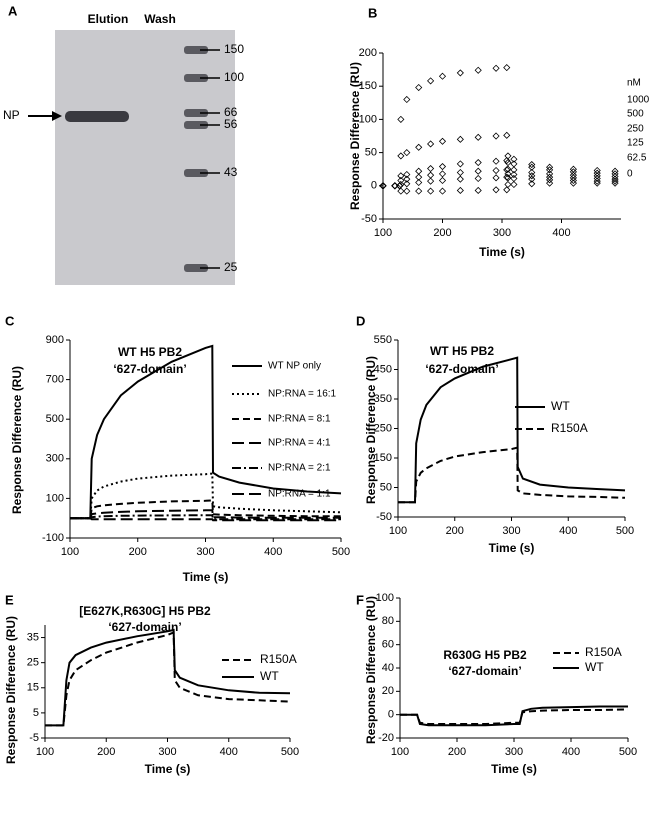  I want to click on x-tick-label: 100, so click(70, 552).